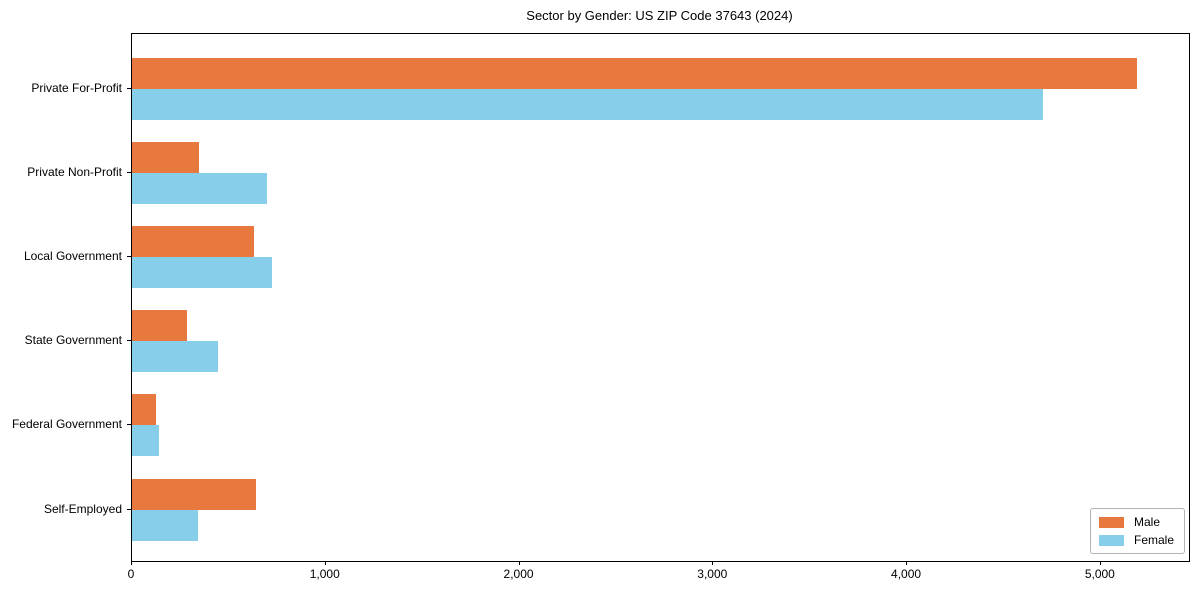 The image size is (1200, 600). I want to click on x-tick-label: 2,000, so click(518, 574).